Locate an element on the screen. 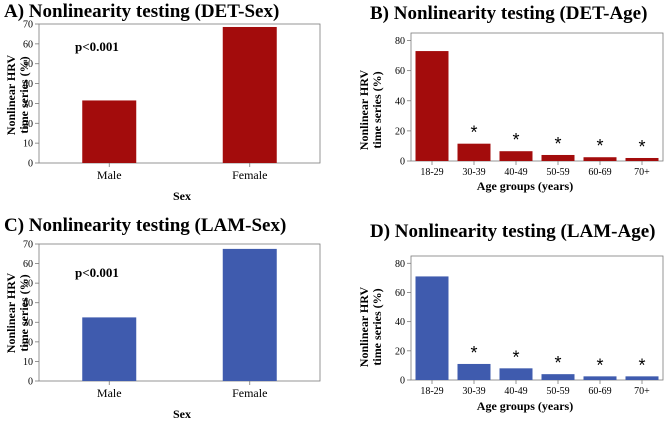 This screenshot has width=669, height=424. panel-a-xlabel: Sex is located at coordinates (182, 196).